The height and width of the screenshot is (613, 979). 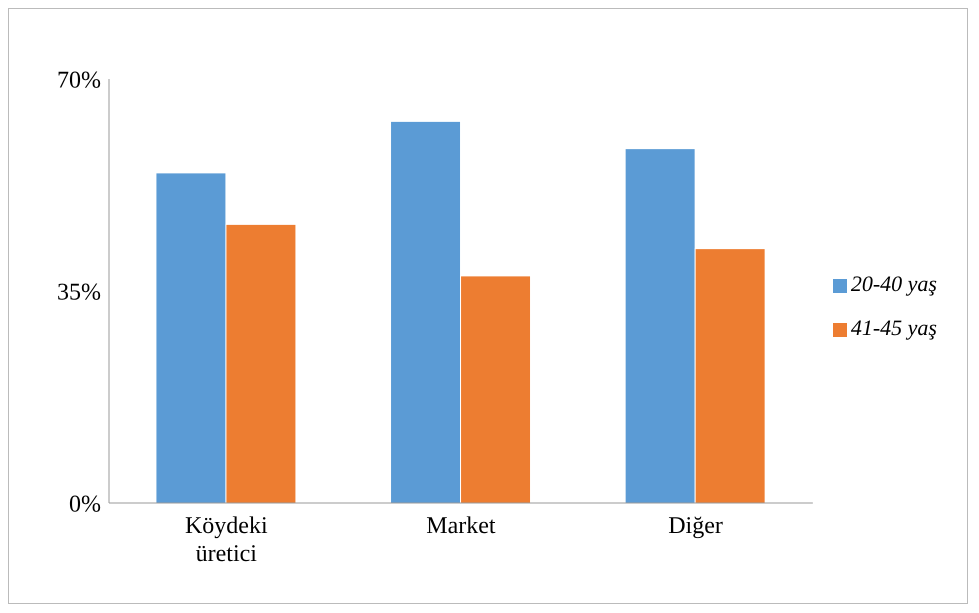 I want to click on y-tick-label: 0%, so click(x=85, y=505).